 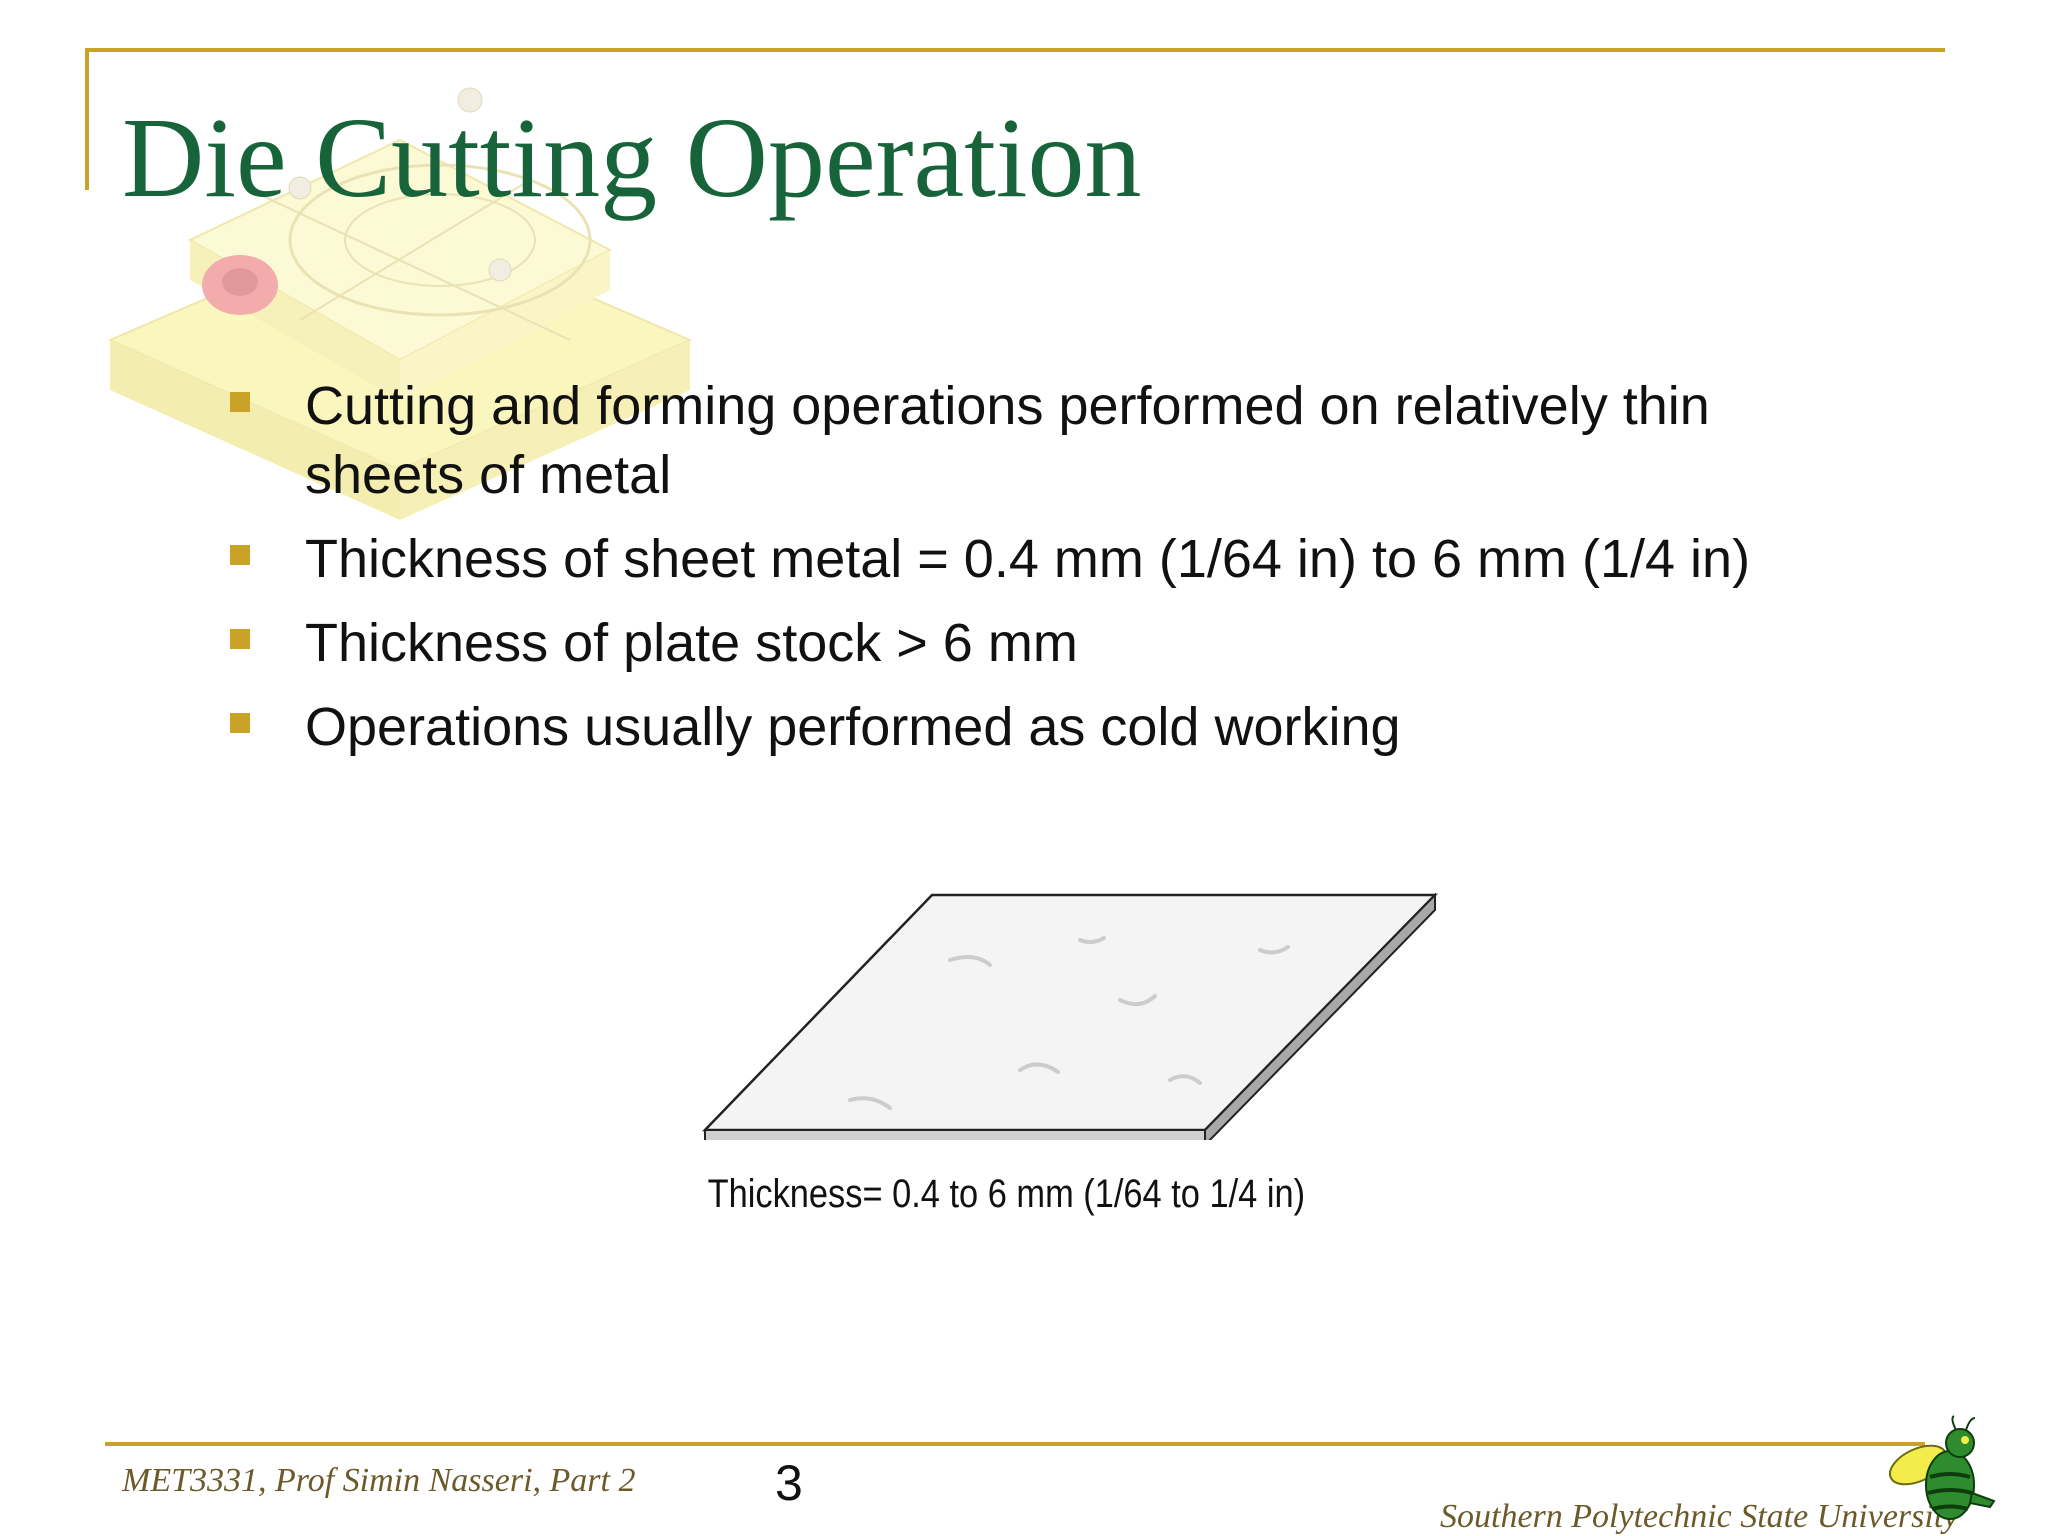 I want to click on bullet-item: Thickness of plate stock > 6 mm, so click(x=1015, y=643).